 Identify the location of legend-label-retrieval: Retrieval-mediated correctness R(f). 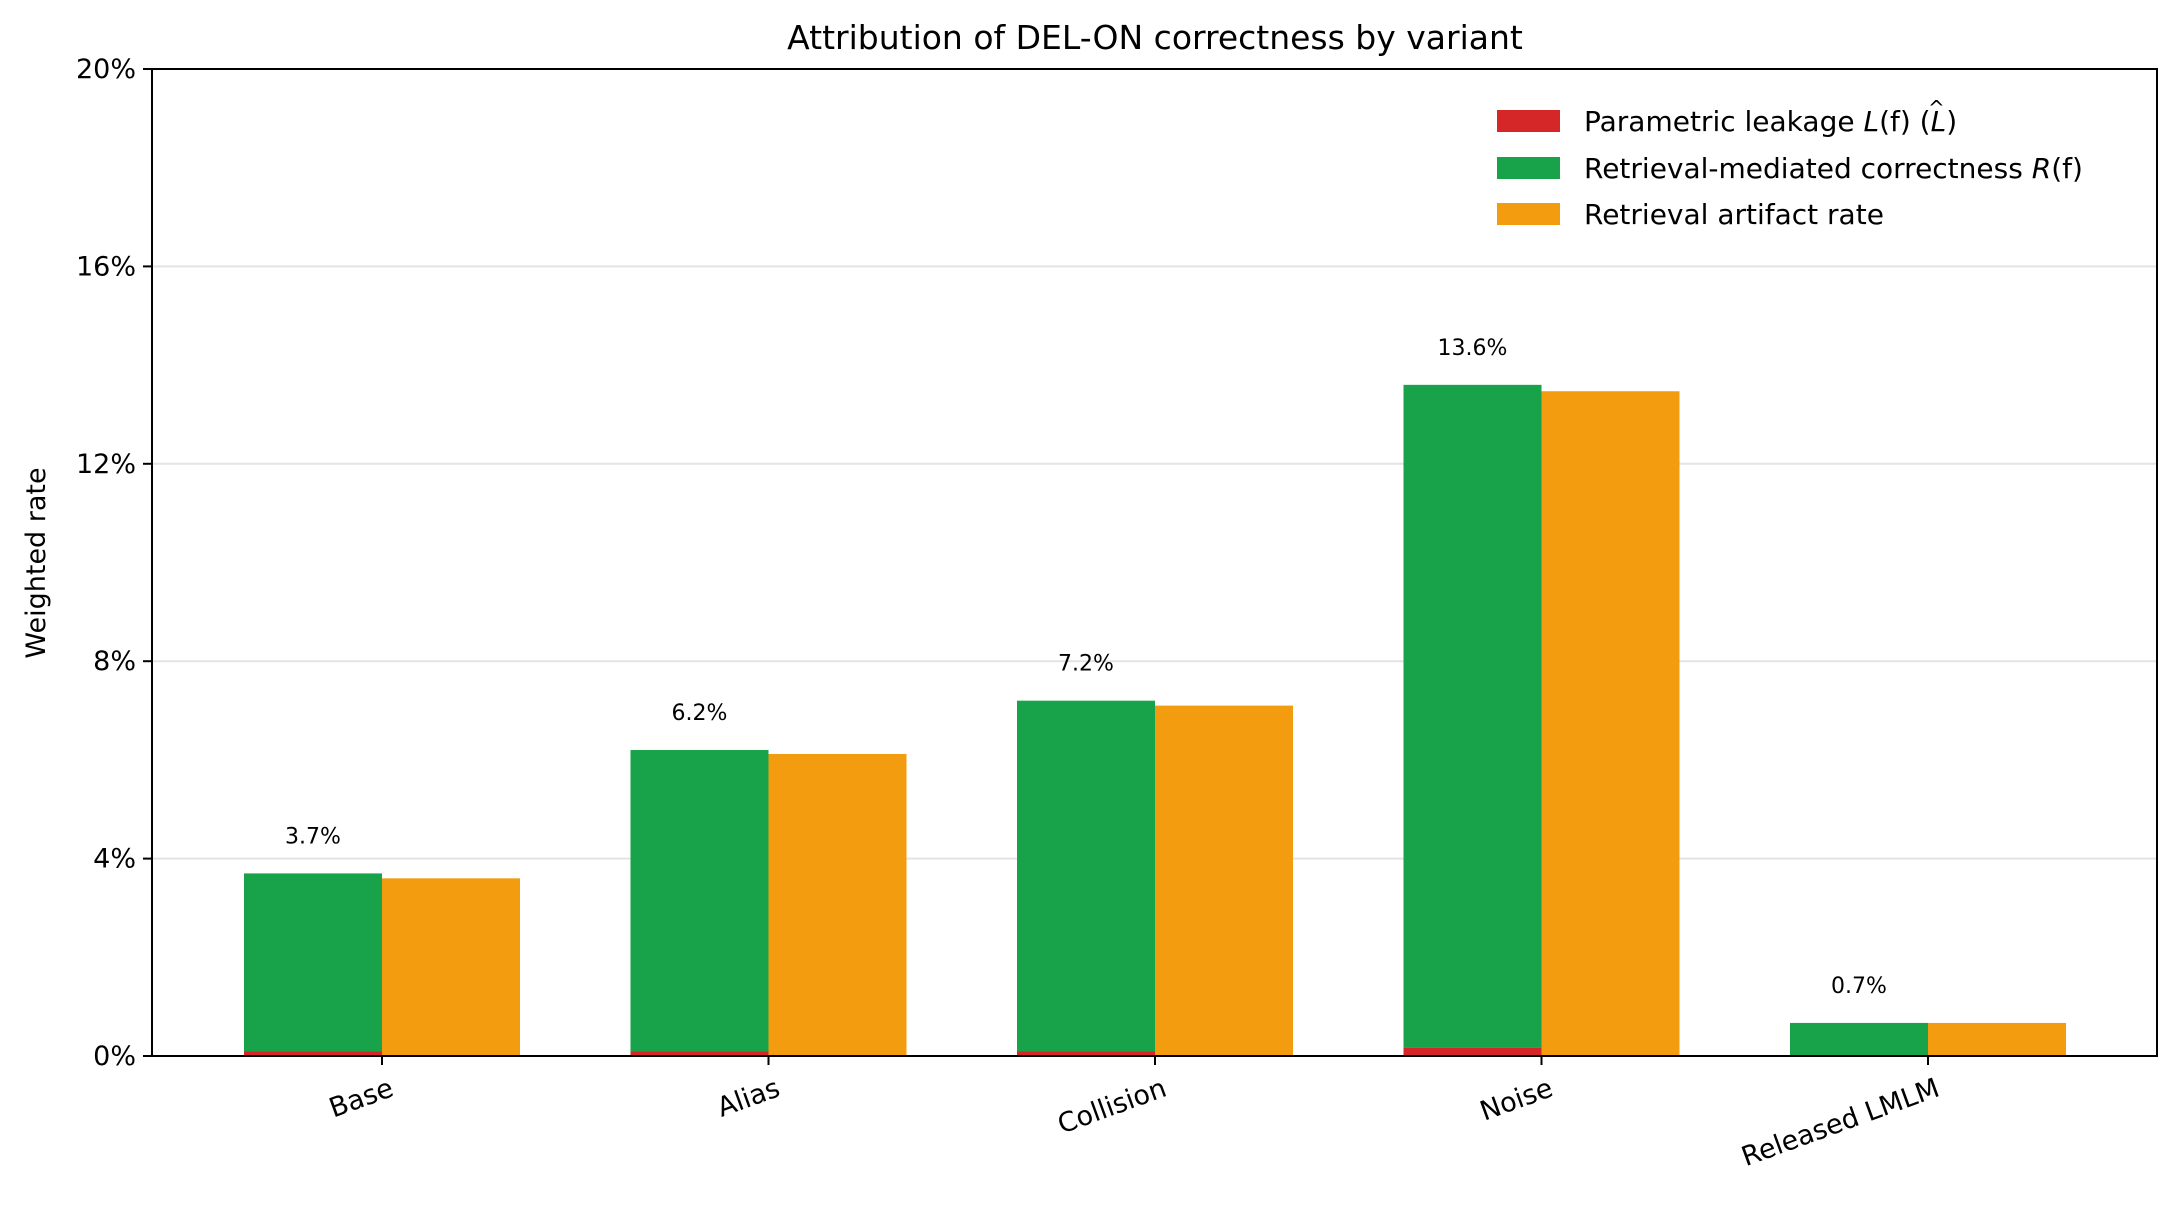
(1833, 168).